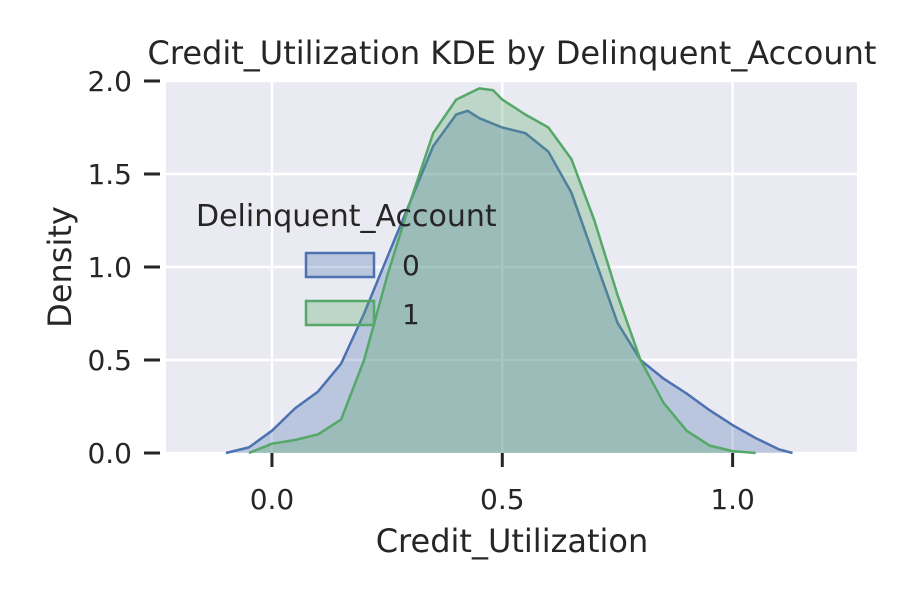 The width and height of the screenshot is (900, 600). I want to click on y-tick-label: 0.0, so click(109, 453).